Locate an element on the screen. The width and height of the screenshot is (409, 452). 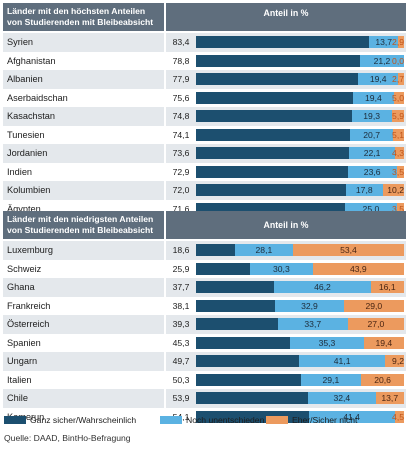
legend-swatch-undecided is located at coordinates (171, 420).